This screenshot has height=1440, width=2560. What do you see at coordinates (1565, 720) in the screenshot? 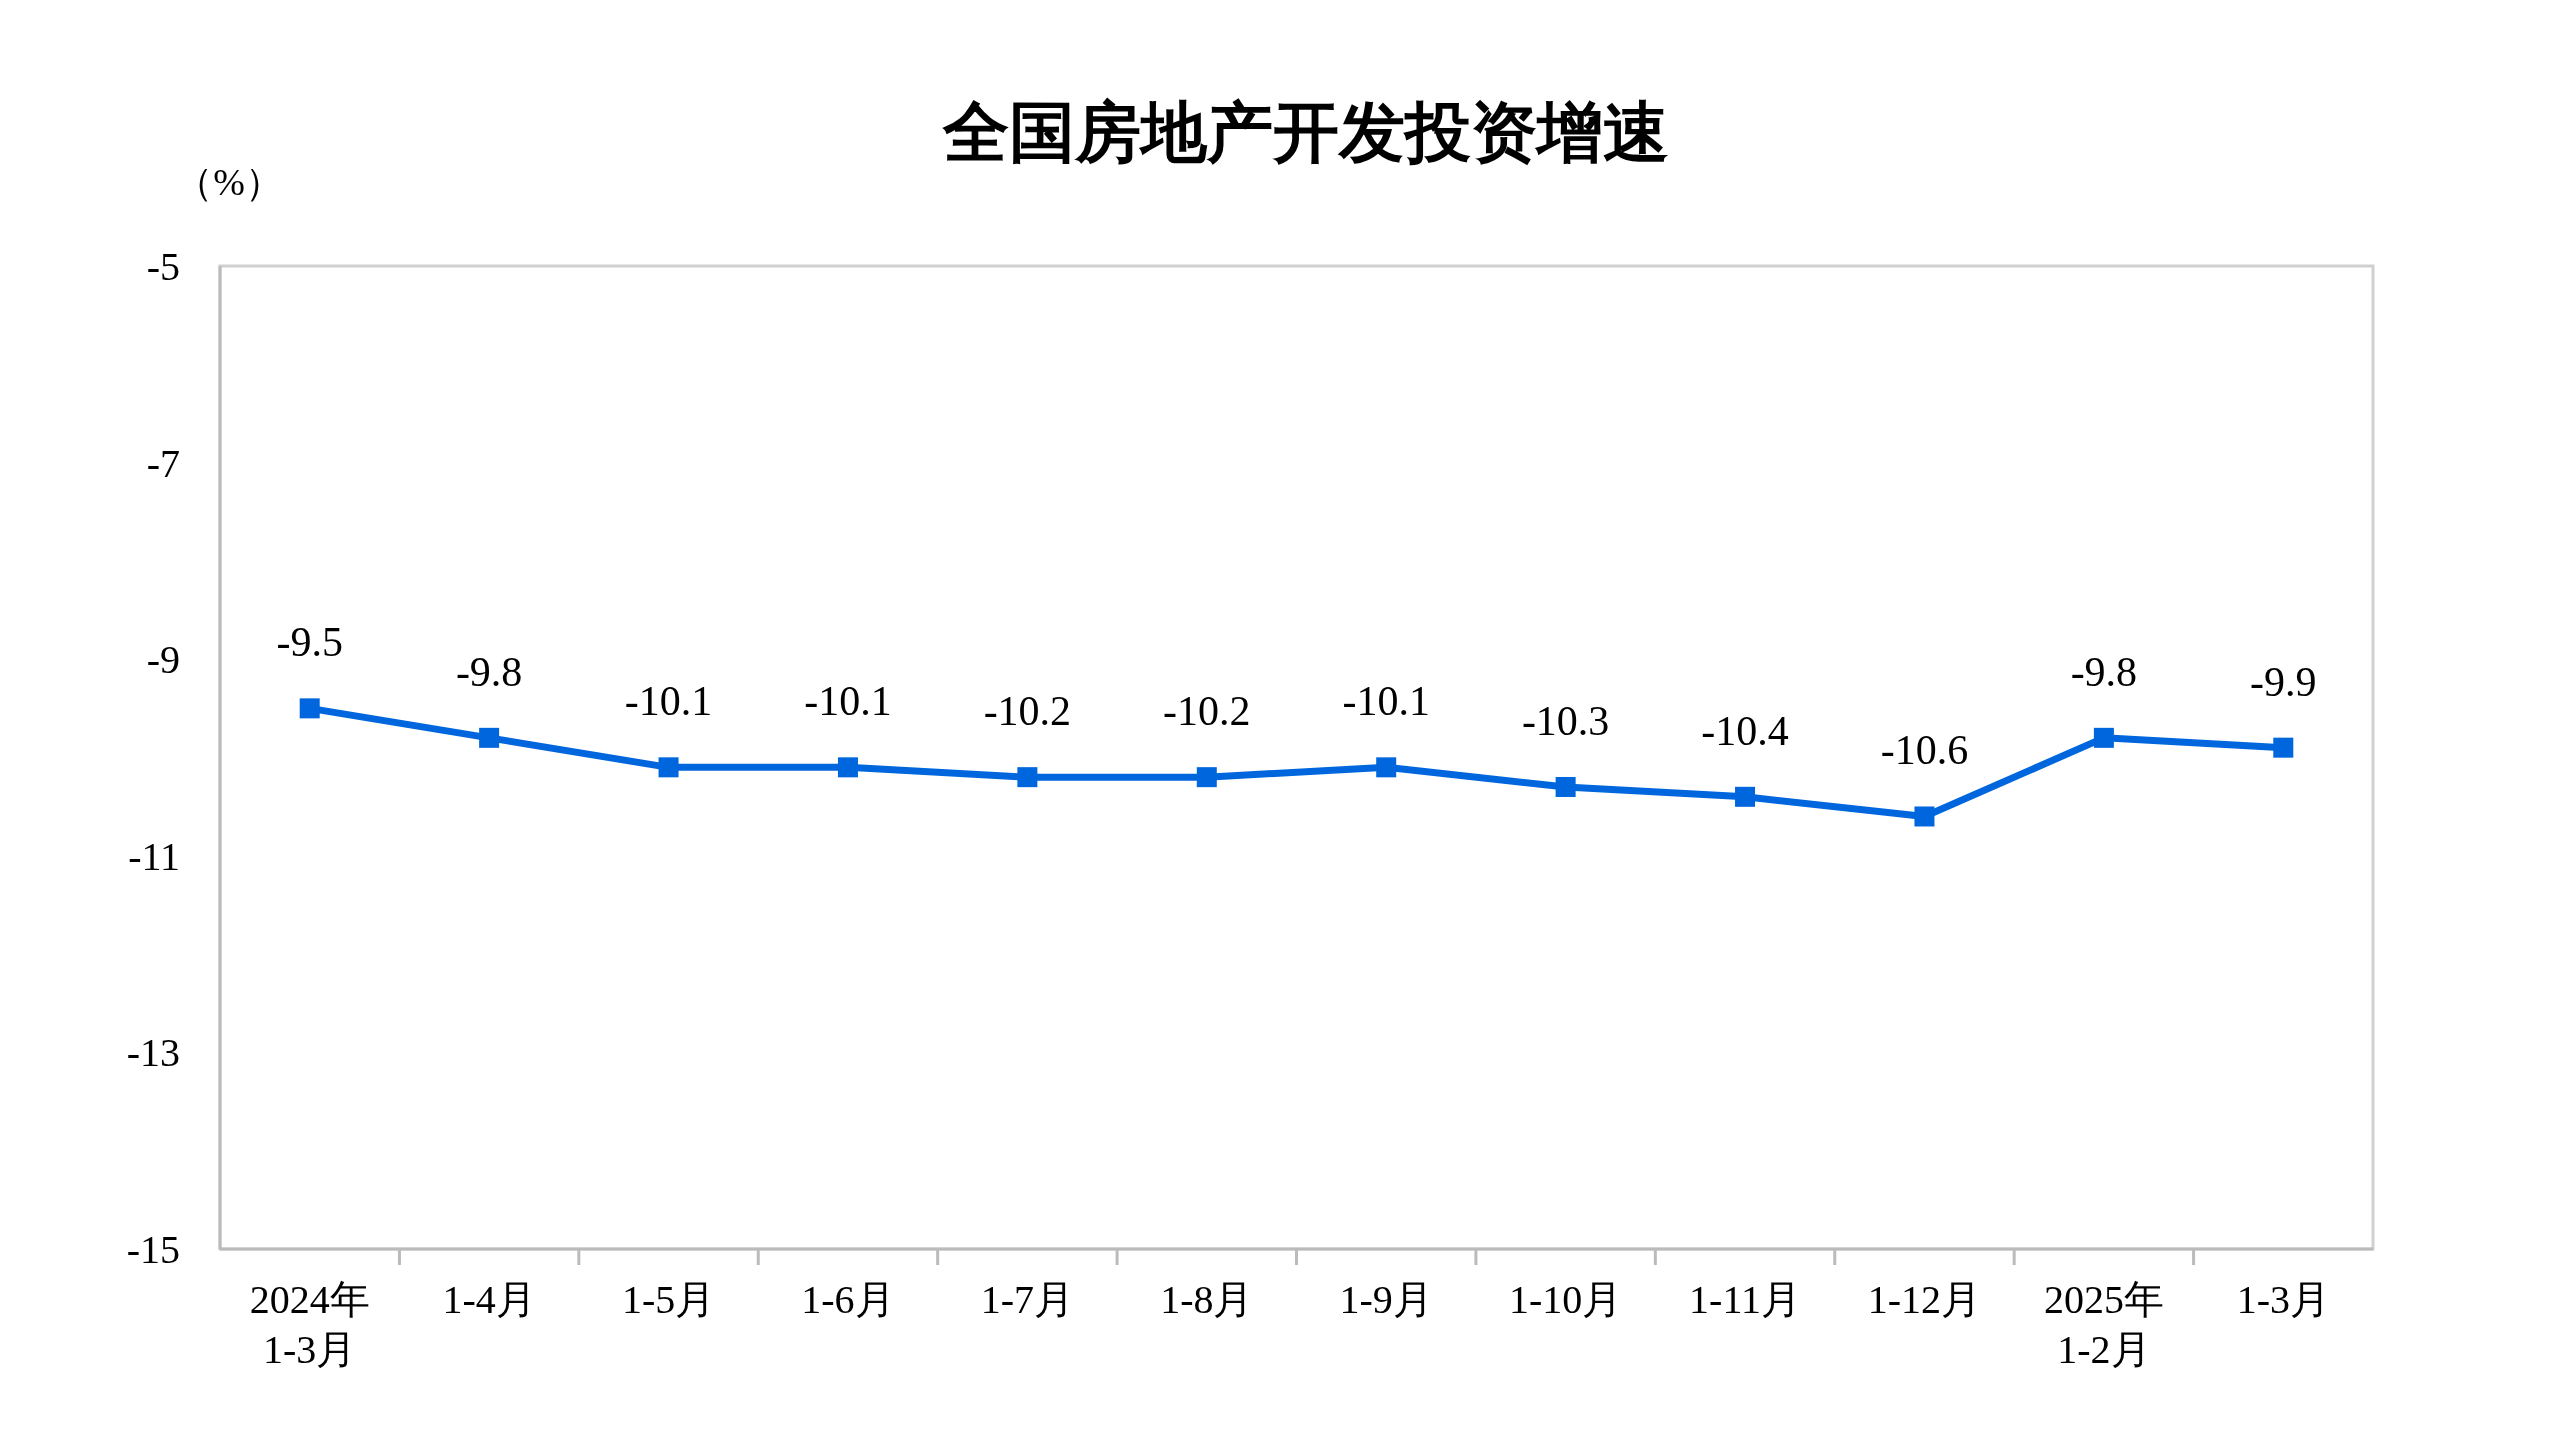
I see `data-label: -10.3` at bounding box center [1565, 720].